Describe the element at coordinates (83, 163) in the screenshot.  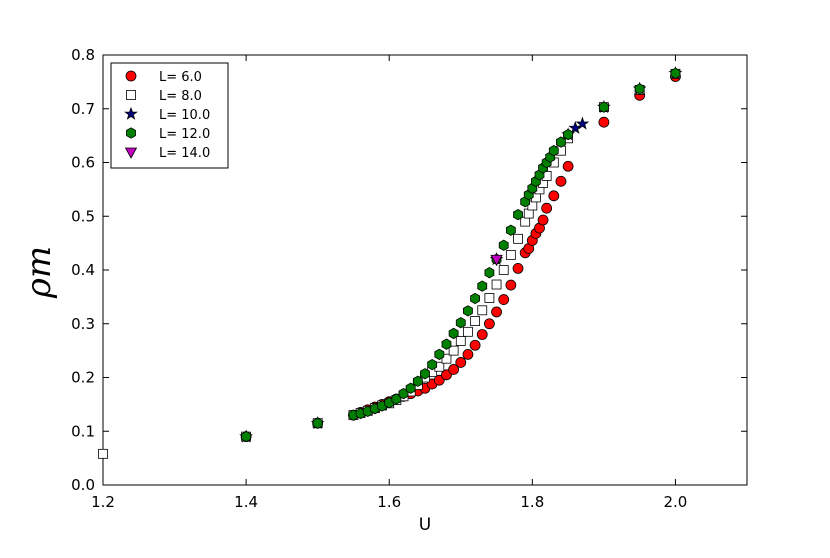
I see `y-tick-label: 0.6` at that location.